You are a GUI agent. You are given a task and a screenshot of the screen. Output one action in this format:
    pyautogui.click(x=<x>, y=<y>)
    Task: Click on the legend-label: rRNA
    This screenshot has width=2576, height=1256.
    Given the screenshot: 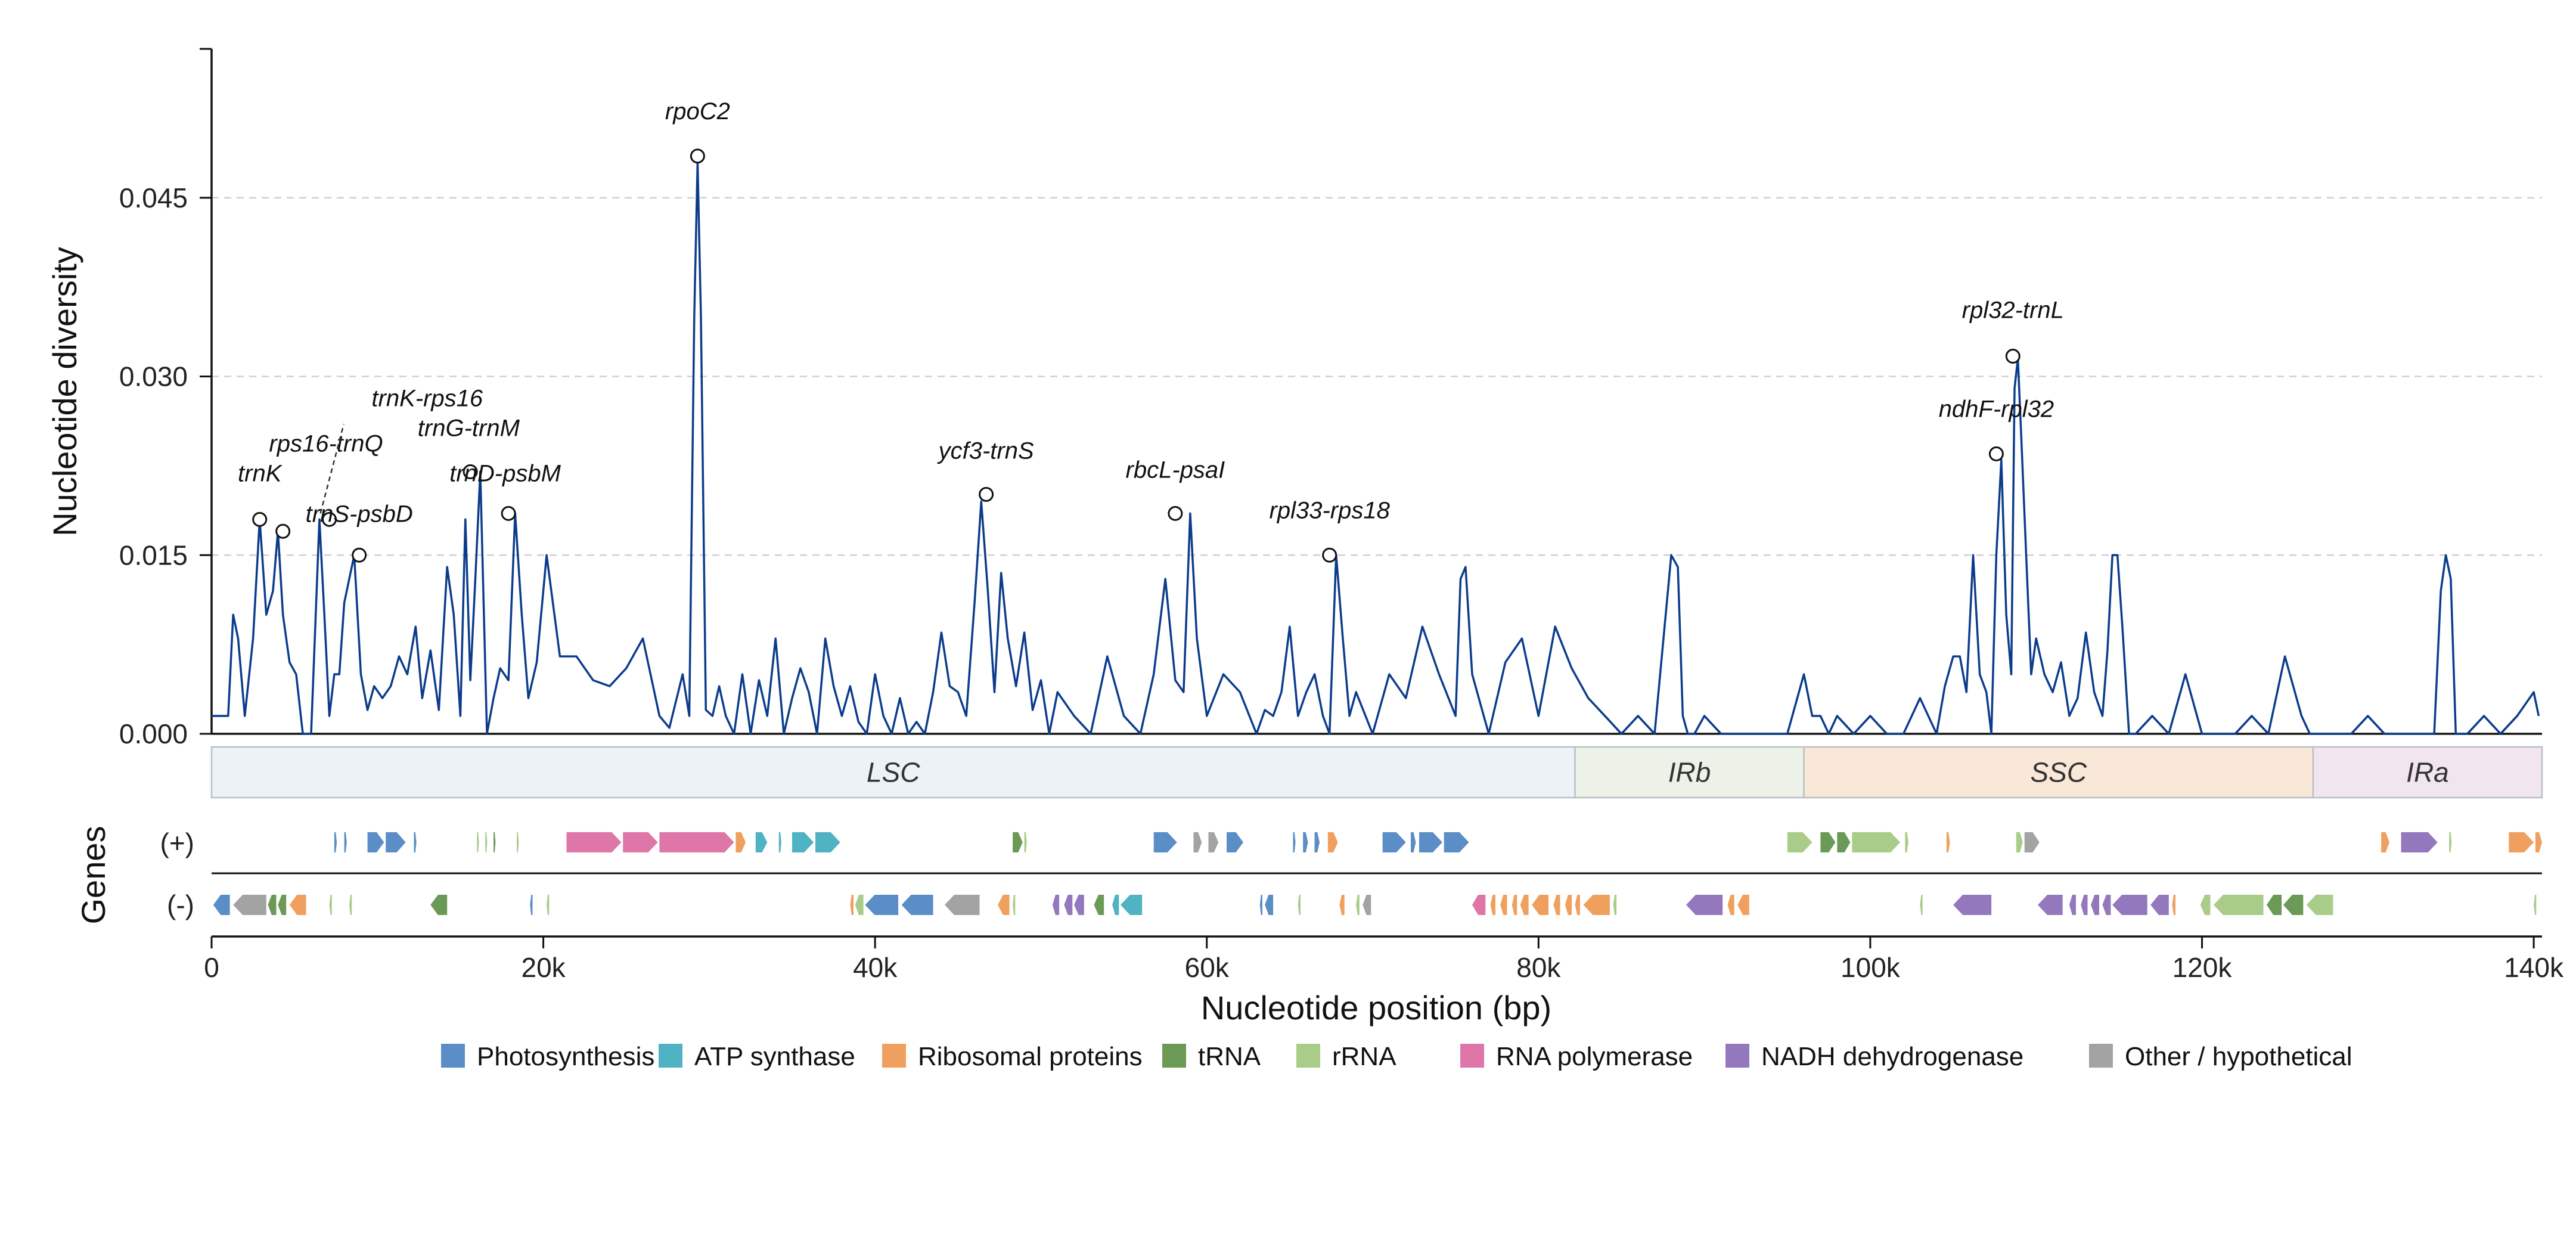 What is the action you would take?
    pyautogui.click(x=1364, y=1056)
    